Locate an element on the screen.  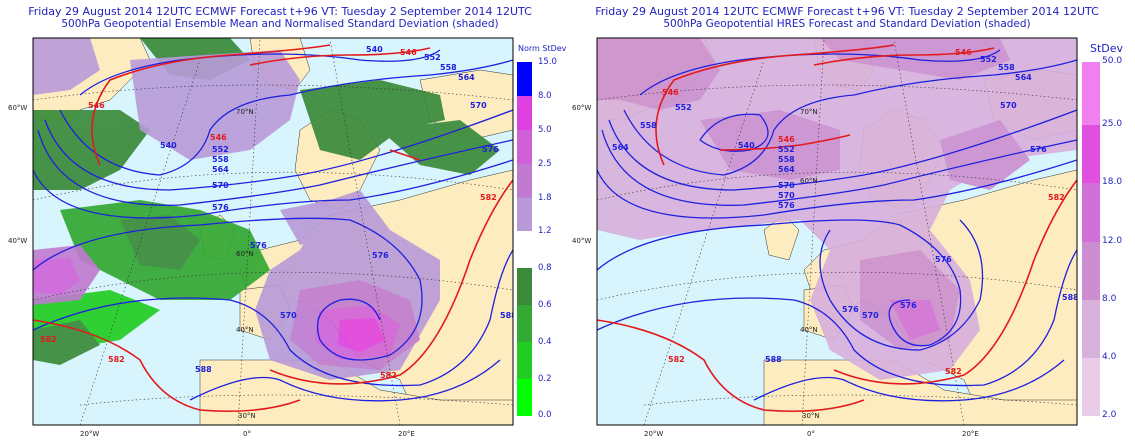
legend-tick: 0.2 is located at coordinates (545, 379).